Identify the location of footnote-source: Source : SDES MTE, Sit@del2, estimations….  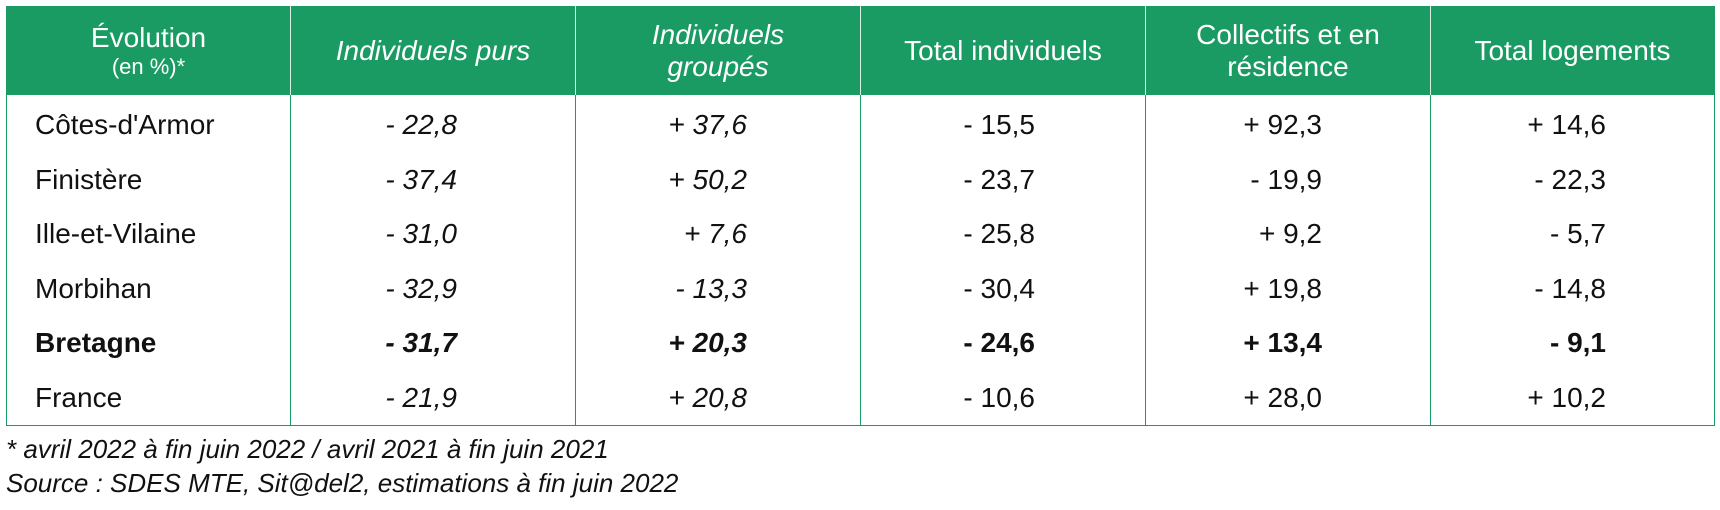
(342, 483).